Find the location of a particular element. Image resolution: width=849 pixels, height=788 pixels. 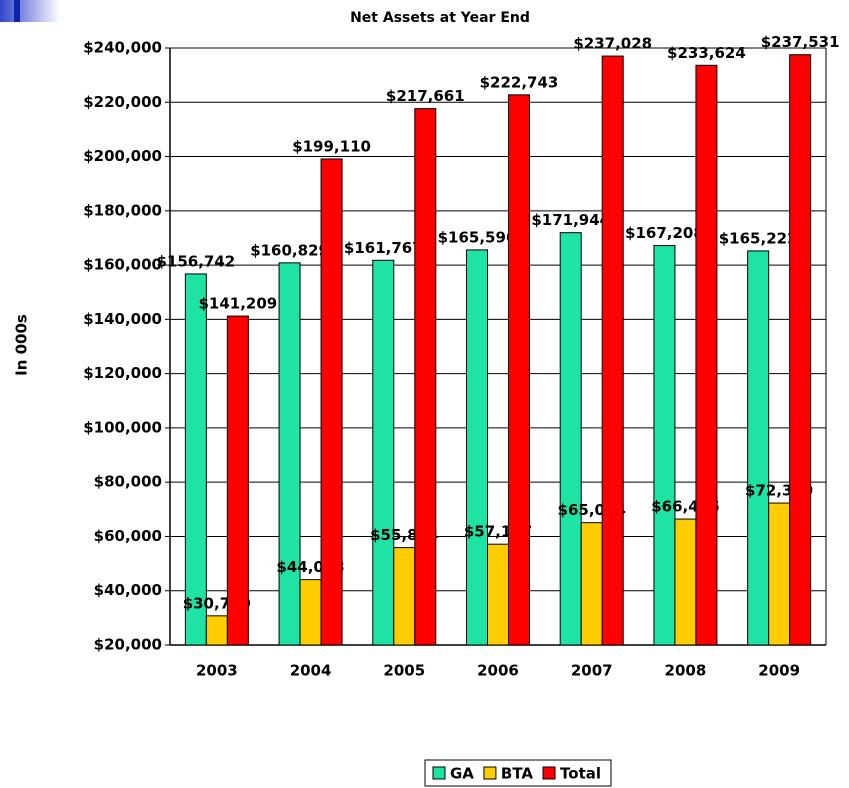

data-label: $233,624 is located at coordinates (706, 53).